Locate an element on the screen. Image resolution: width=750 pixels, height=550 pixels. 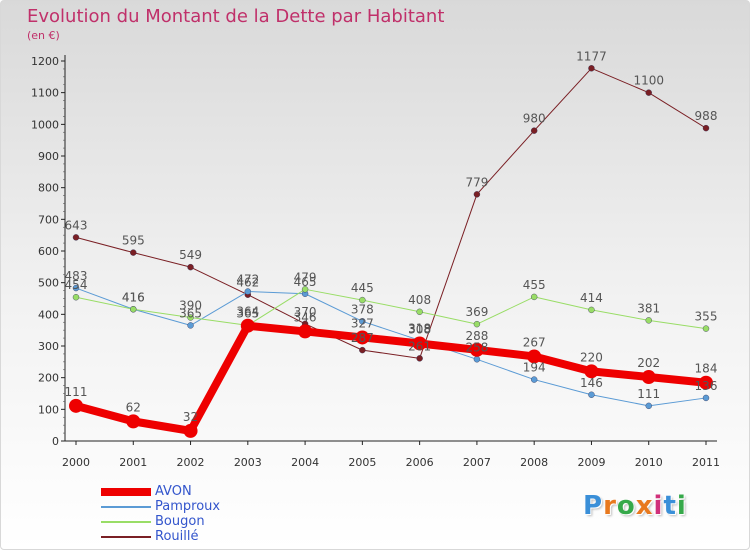
data-label-rouille: 980 is located at coordinates (534, 119).